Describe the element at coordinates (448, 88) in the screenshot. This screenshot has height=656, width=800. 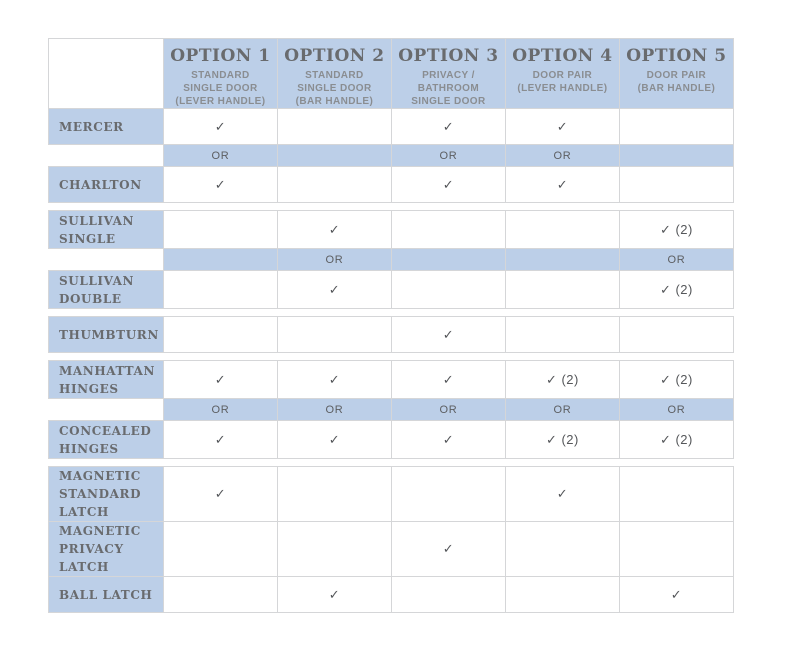
I see `column-subtitle: PRIVACY / BATHROOM SINGLE DOOR` at that location.